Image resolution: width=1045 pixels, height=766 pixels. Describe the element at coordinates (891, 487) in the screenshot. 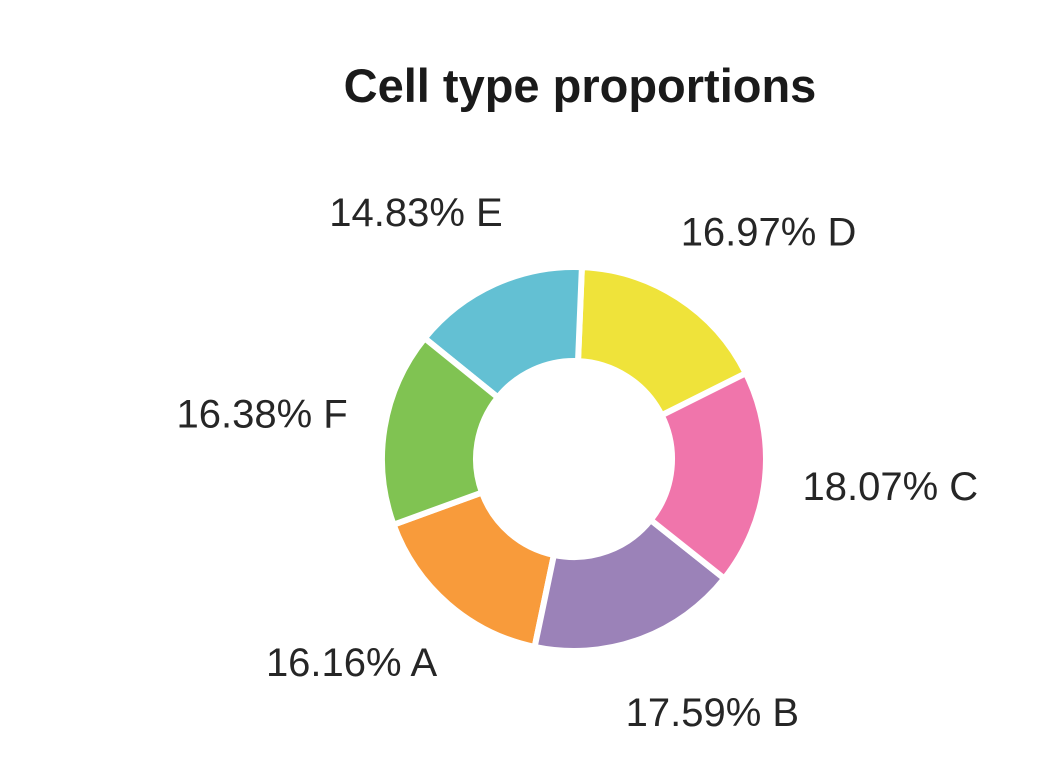

I see `slice-label-c: 18.07% C` at that location.